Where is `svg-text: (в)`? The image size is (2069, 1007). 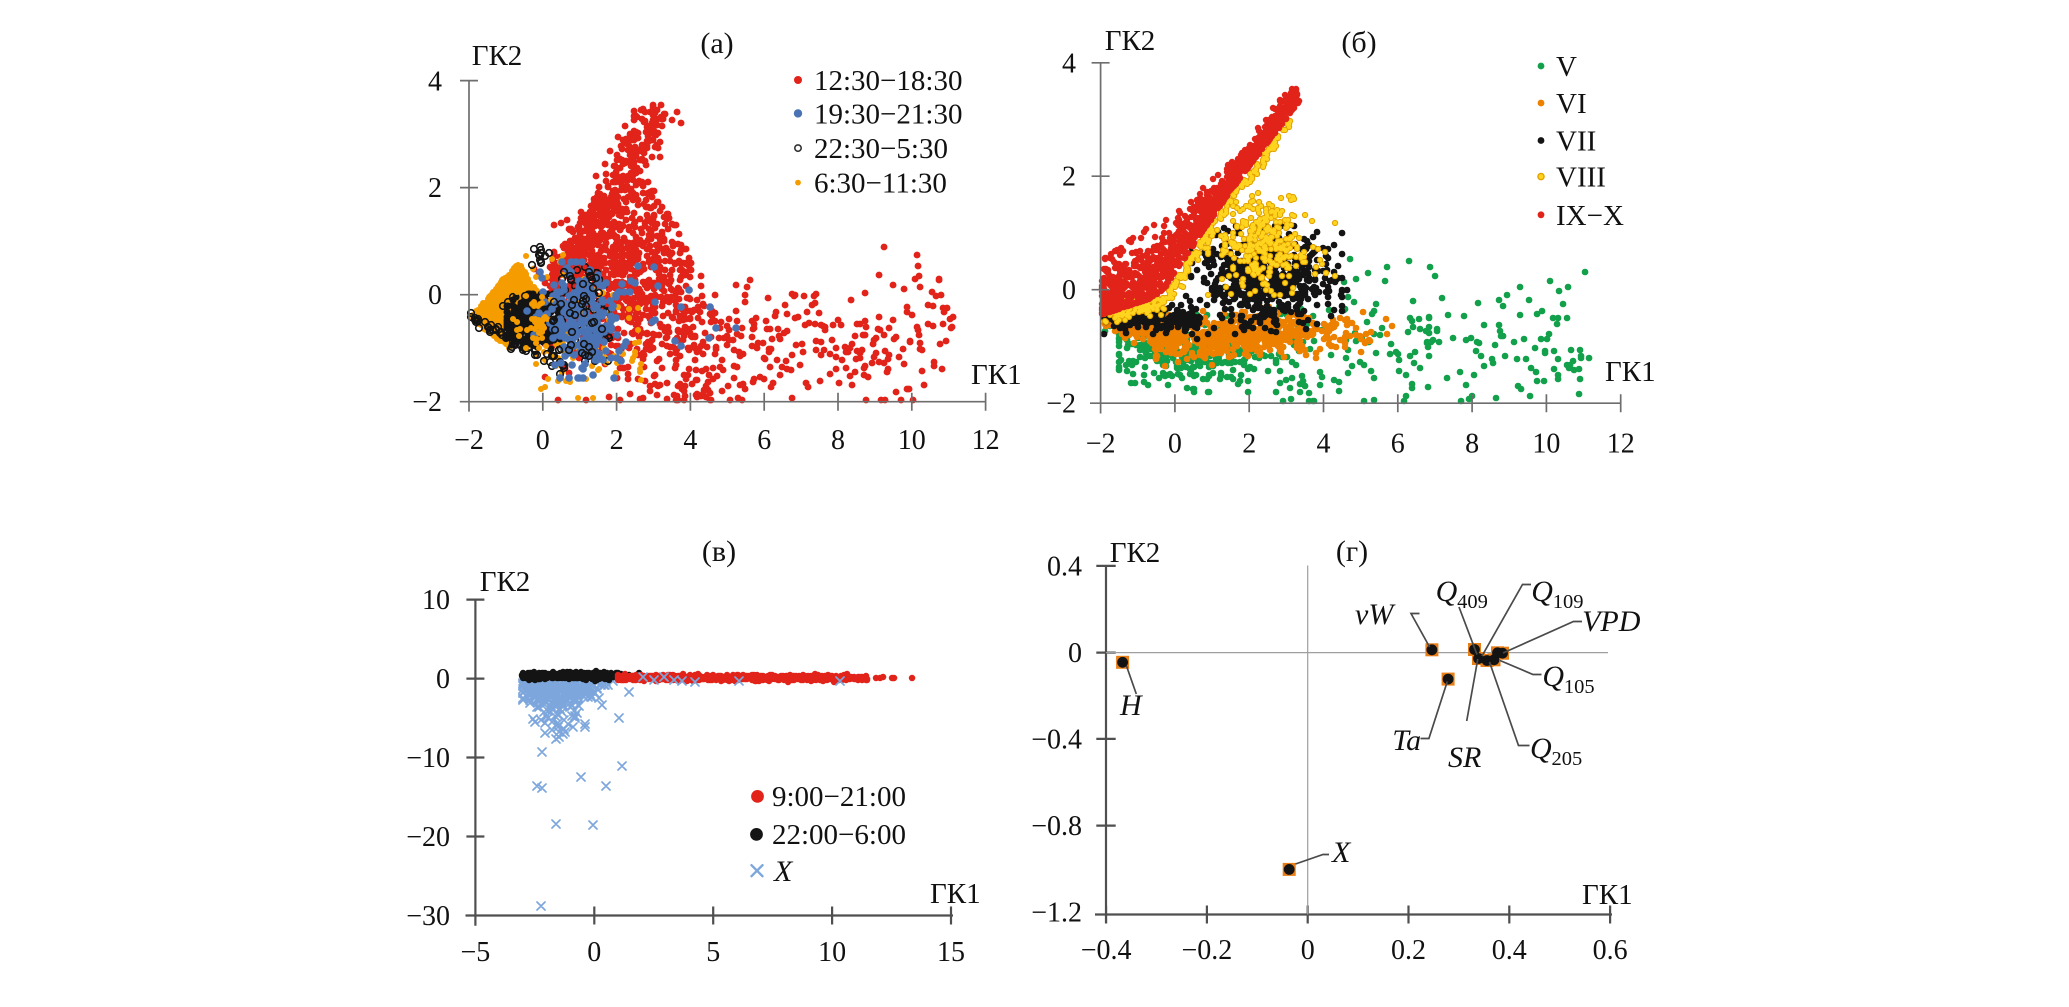 svg-text: (в) is located at coordinates (719, 551).